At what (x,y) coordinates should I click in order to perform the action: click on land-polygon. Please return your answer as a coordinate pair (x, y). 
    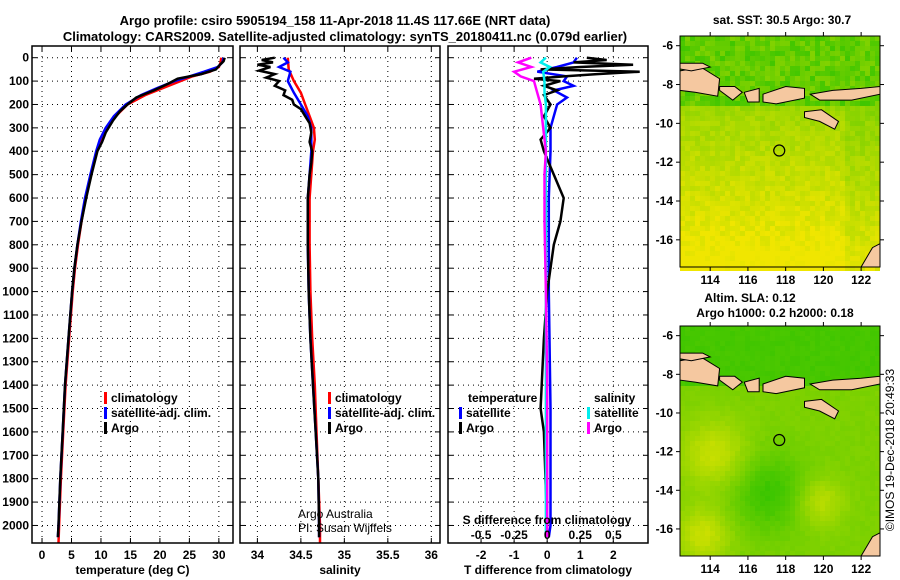
    Looking at the image, I should click on (751, 95).